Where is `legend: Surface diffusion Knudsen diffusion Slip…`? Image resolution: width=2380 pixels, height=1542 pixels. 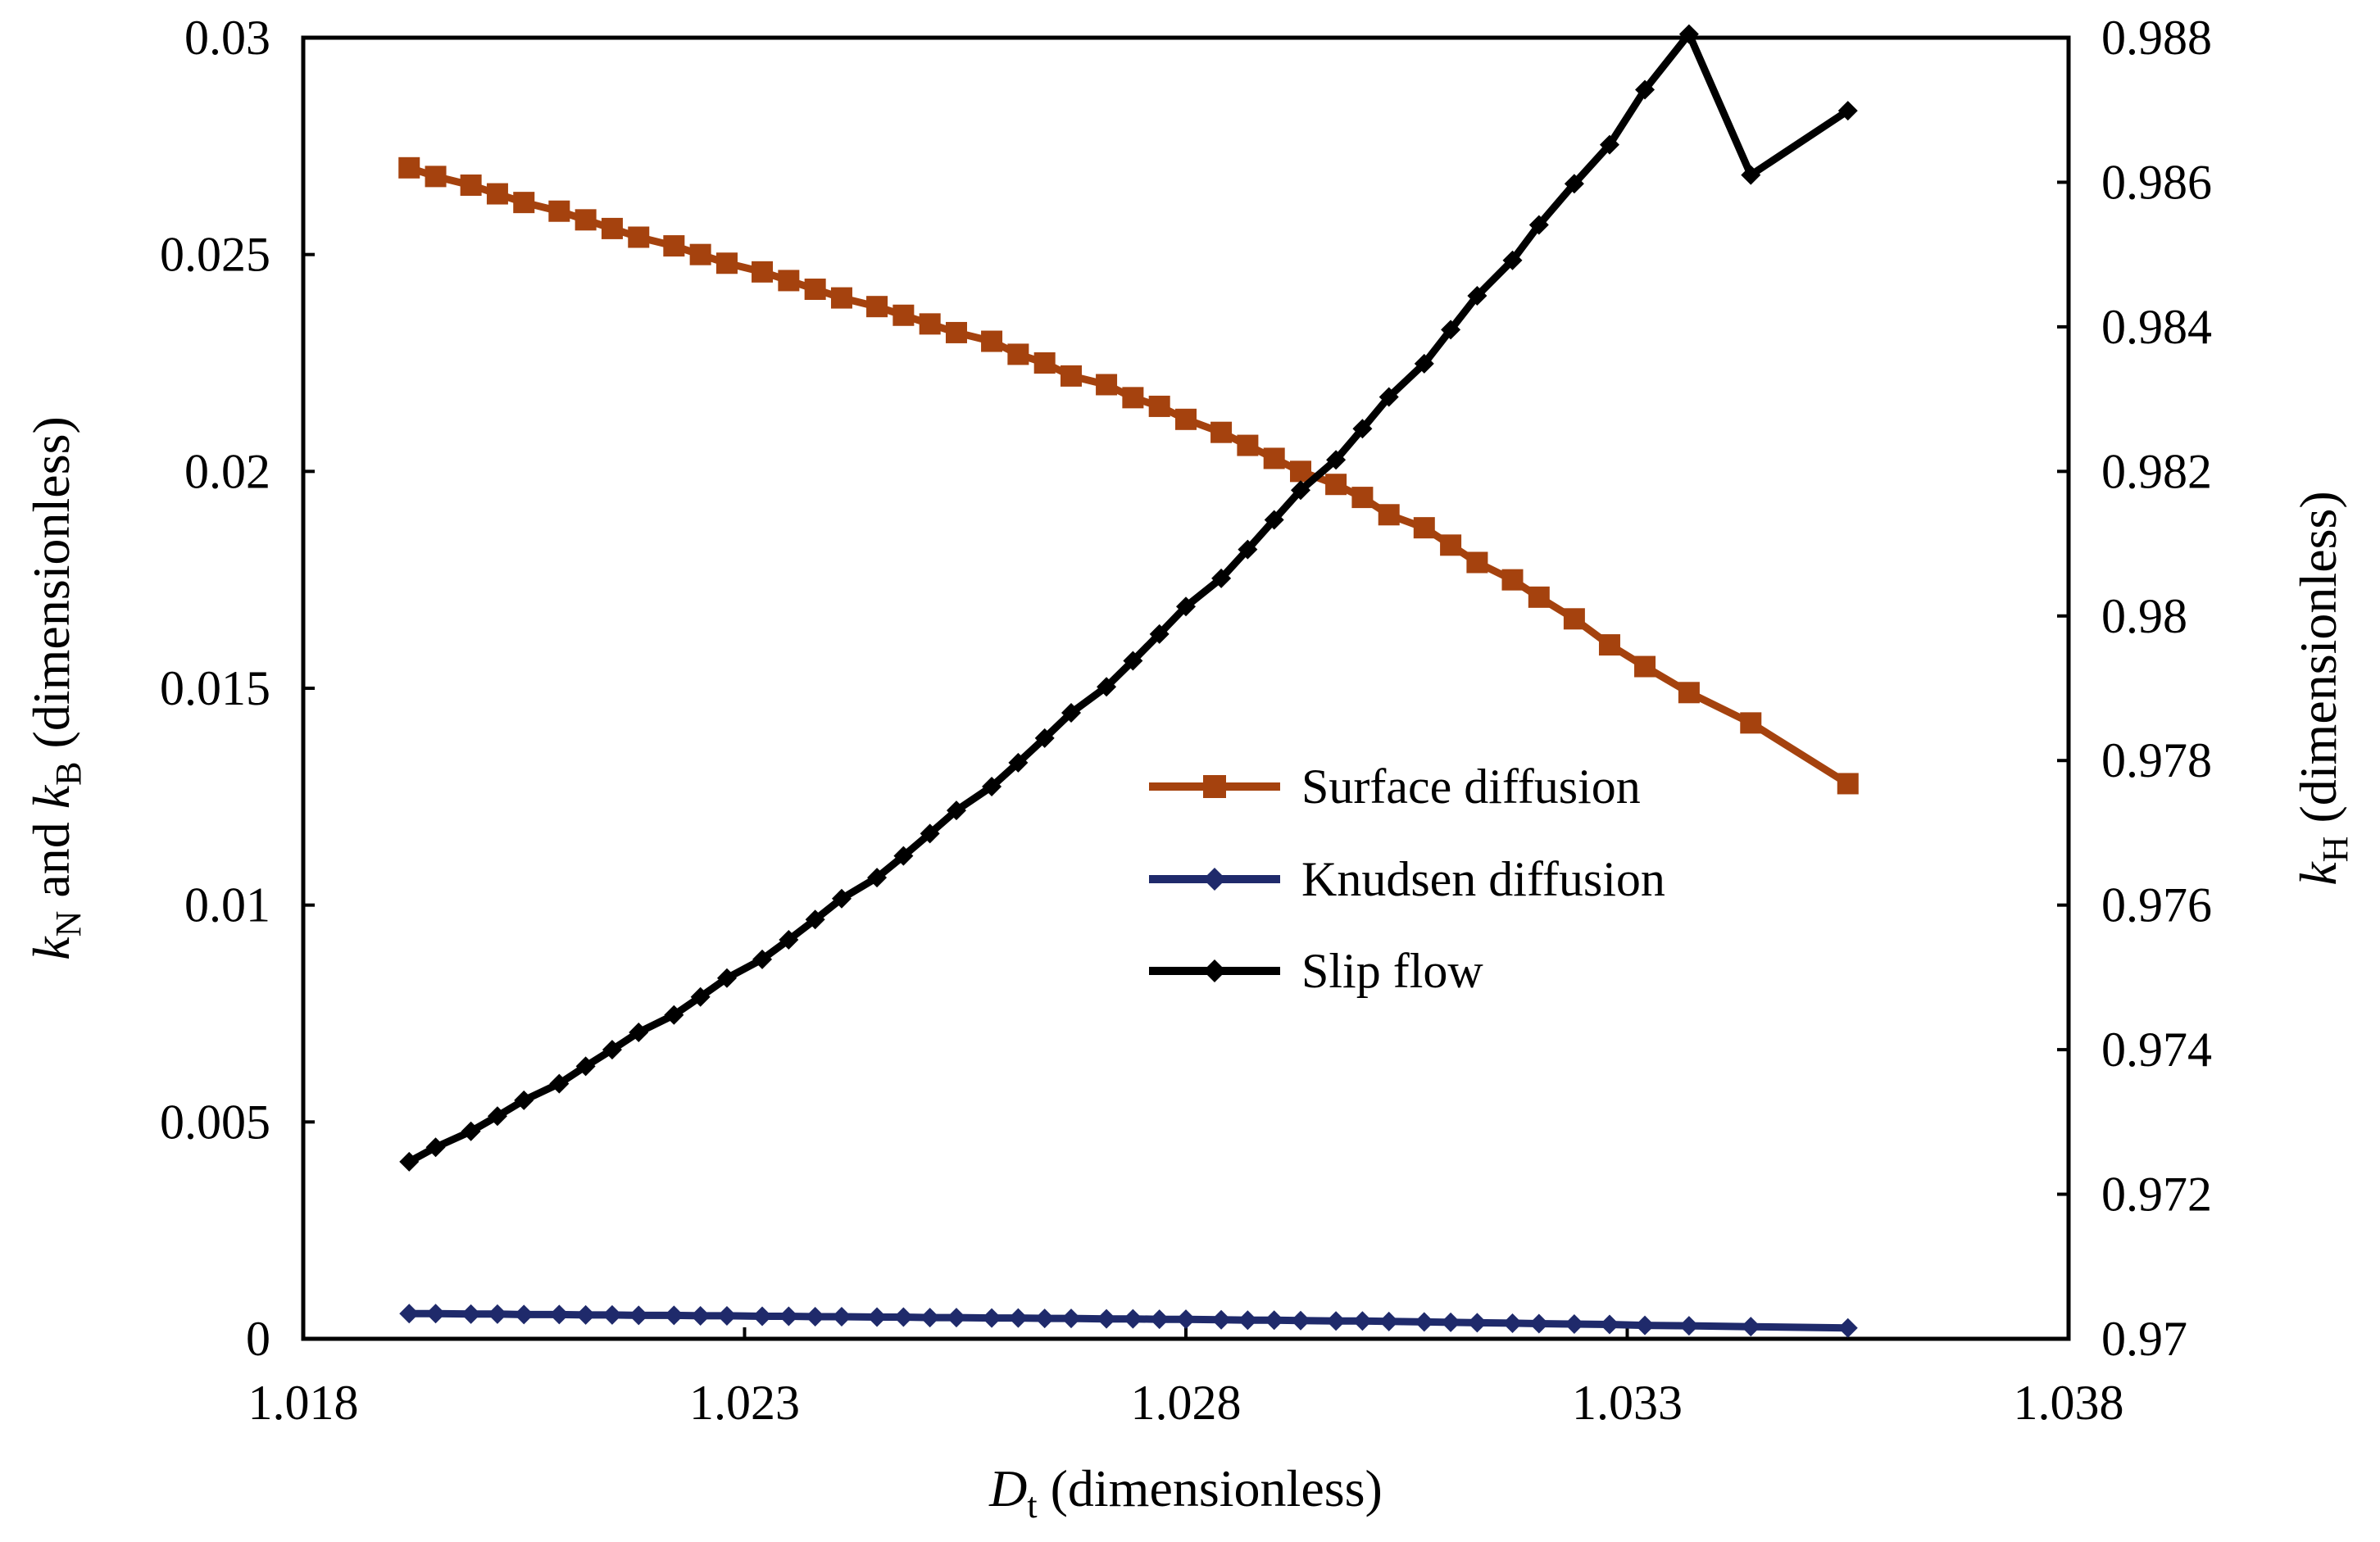 legend: Surface diffusion Knudsen diffusion Slip… is located at coordinates (1407, 879).